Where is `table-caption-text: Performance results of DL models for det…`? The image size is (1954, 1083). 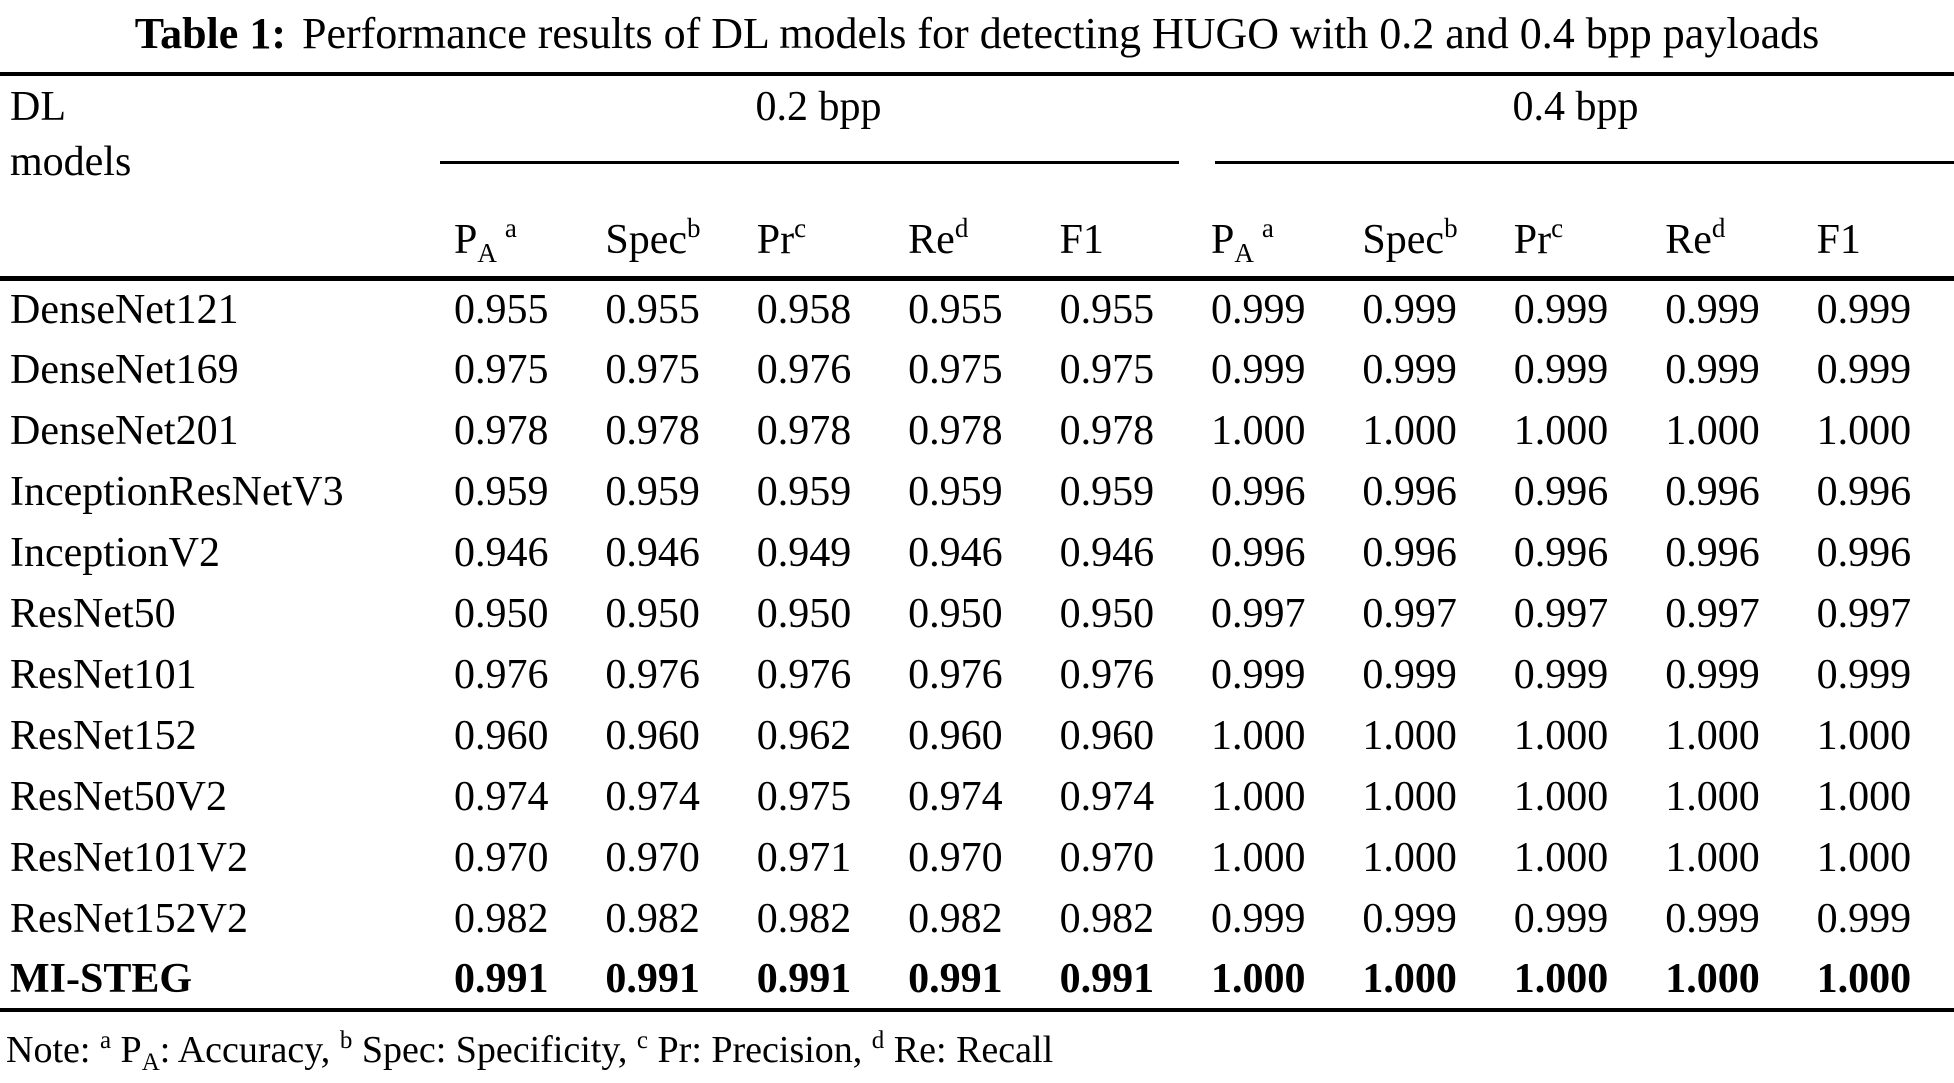
table-caption-text: Performance results of DL models for det… is located at coordinates (1060, 33).